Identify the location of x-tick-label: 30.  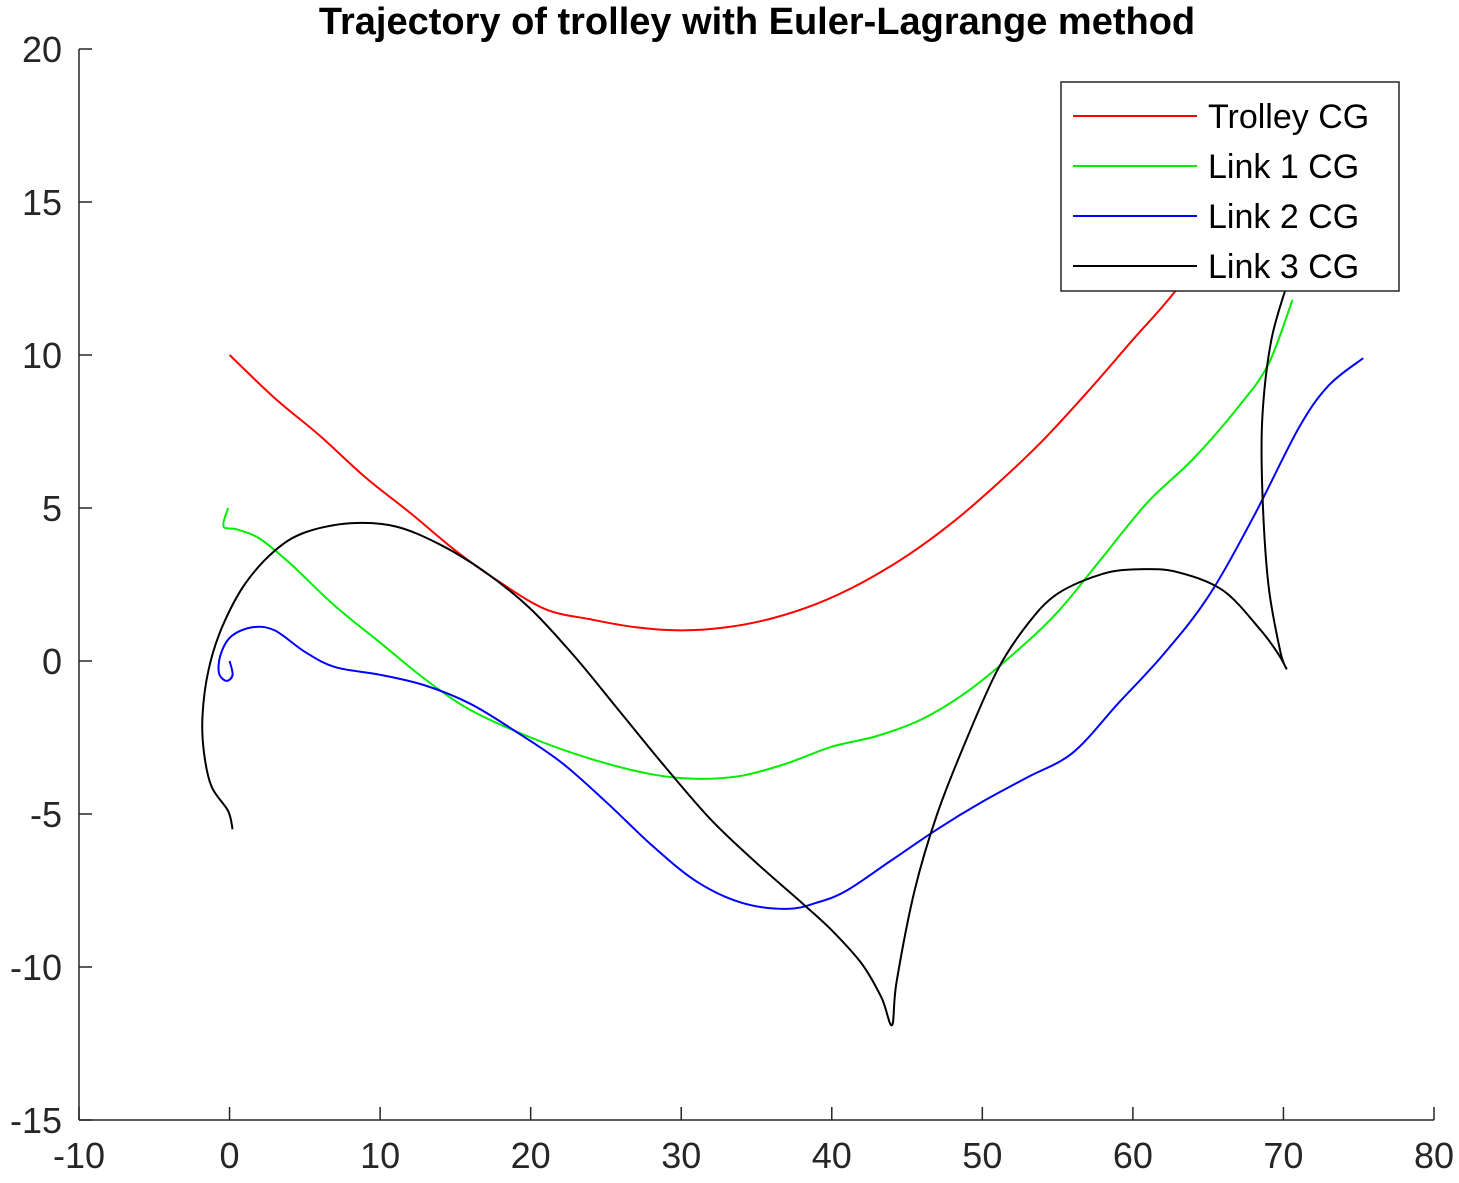
(681, 1155).